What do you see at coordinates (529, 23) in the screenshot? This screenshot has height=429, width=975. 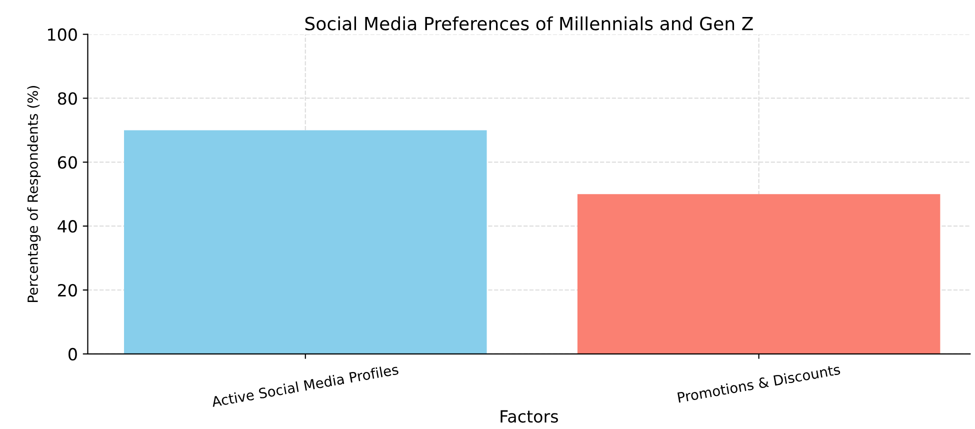 I see `chart-title: Social Media Preferences of Millennials and Gen Z` at bounding box center [529, 23].